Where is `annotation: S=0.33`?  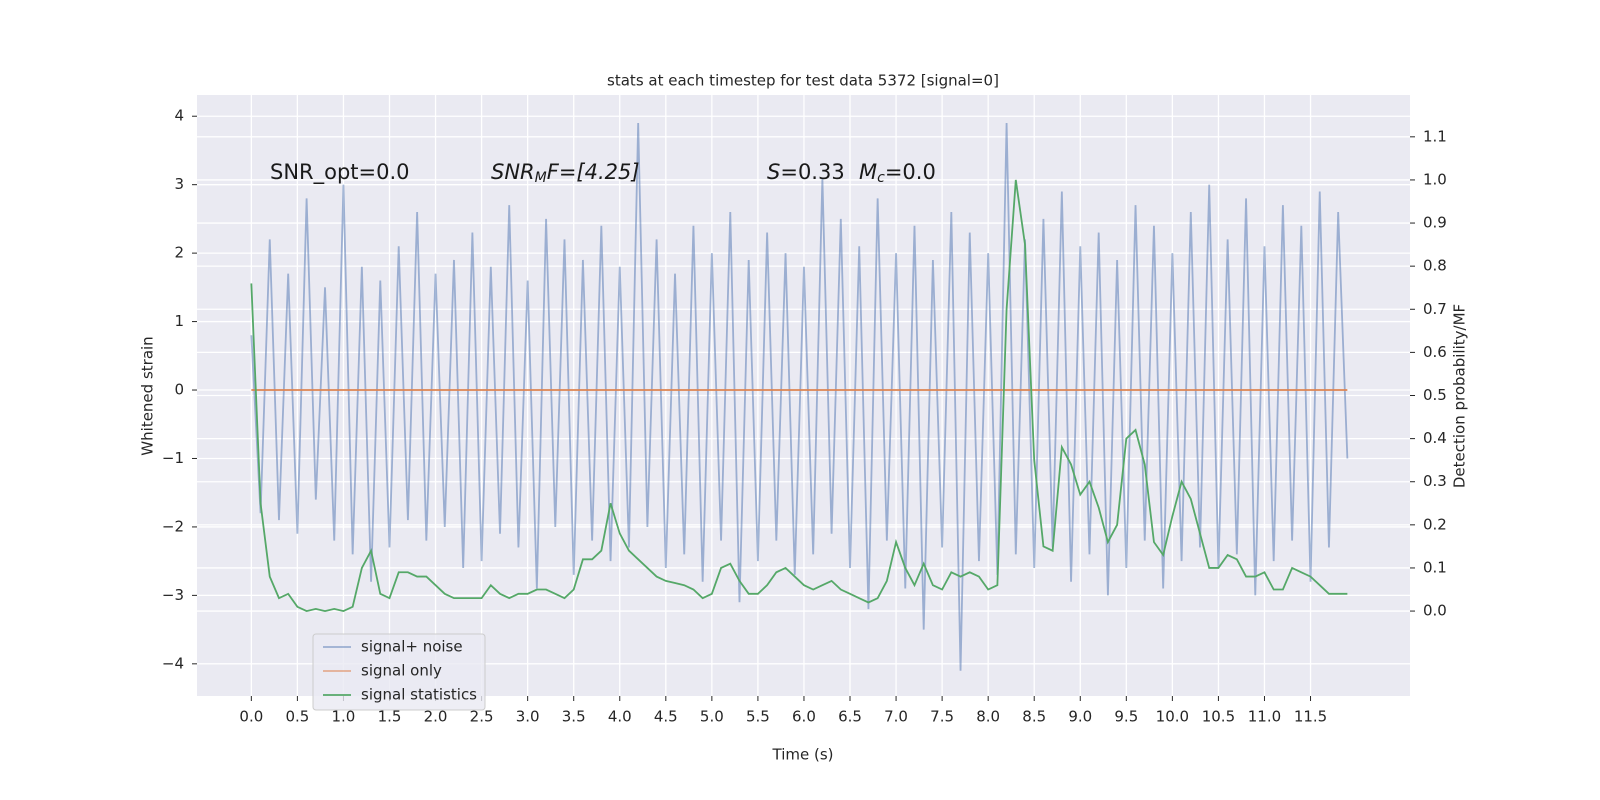
annotation: S=0.33 is located at coordinates (806, 172).